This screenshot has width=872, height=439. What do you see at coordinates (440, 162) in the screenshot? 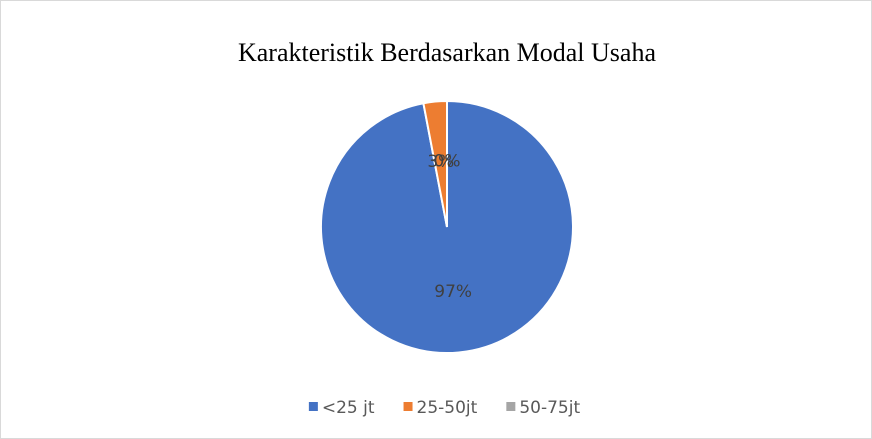
I see `data-label: 3%` at bounding box center [440, 162].